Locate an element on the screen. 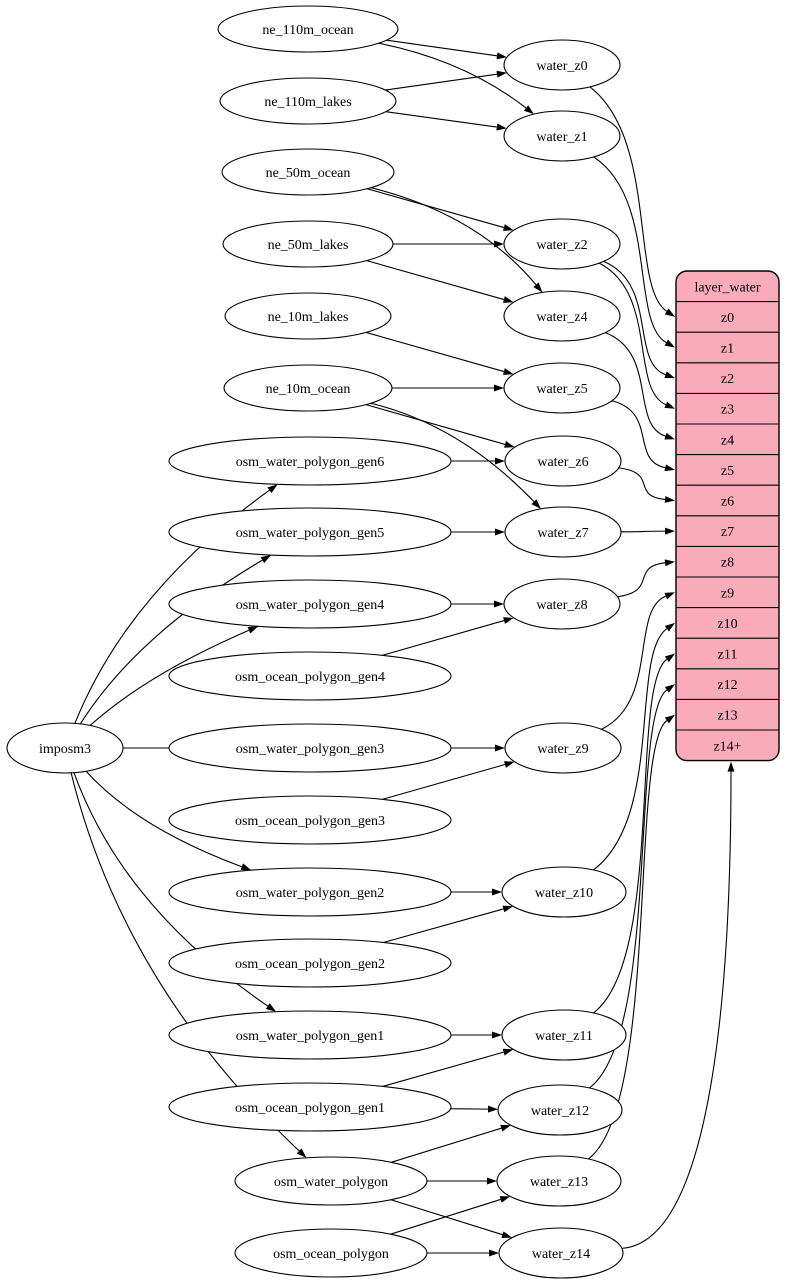 This screenshot has height=1288, width=786. node-water_z7: water_z7 is located at coordinates (563, 532).